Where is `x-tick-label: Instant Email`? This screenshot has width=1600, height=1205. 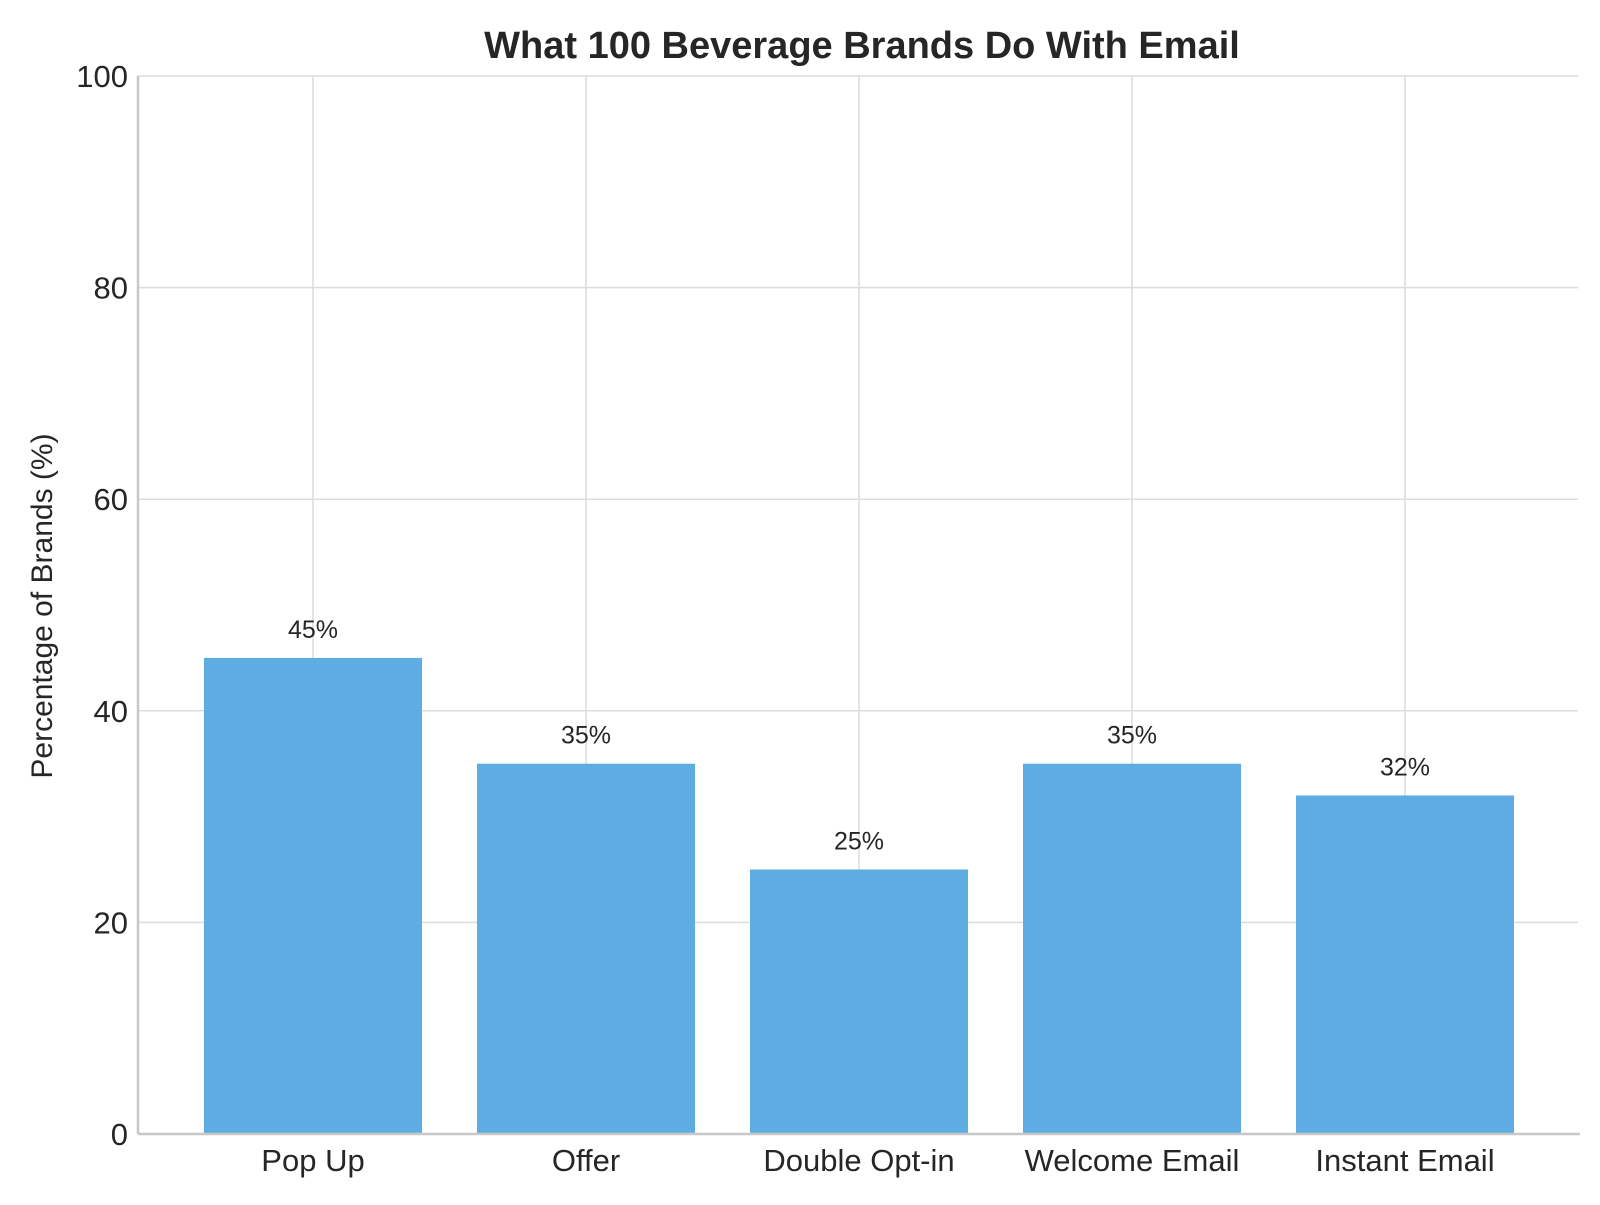 x-tick-label: Instant Email is located at coordinates (1404, 1160).